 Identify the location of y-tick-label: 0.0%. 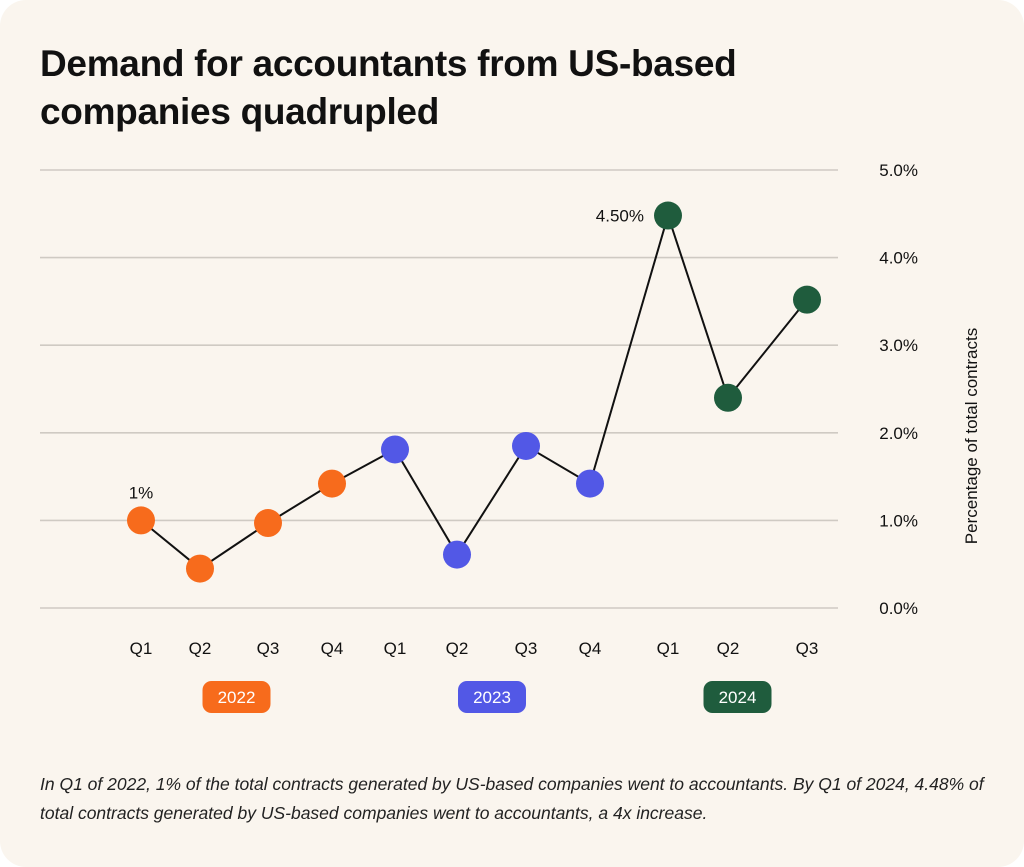
(898, 608).